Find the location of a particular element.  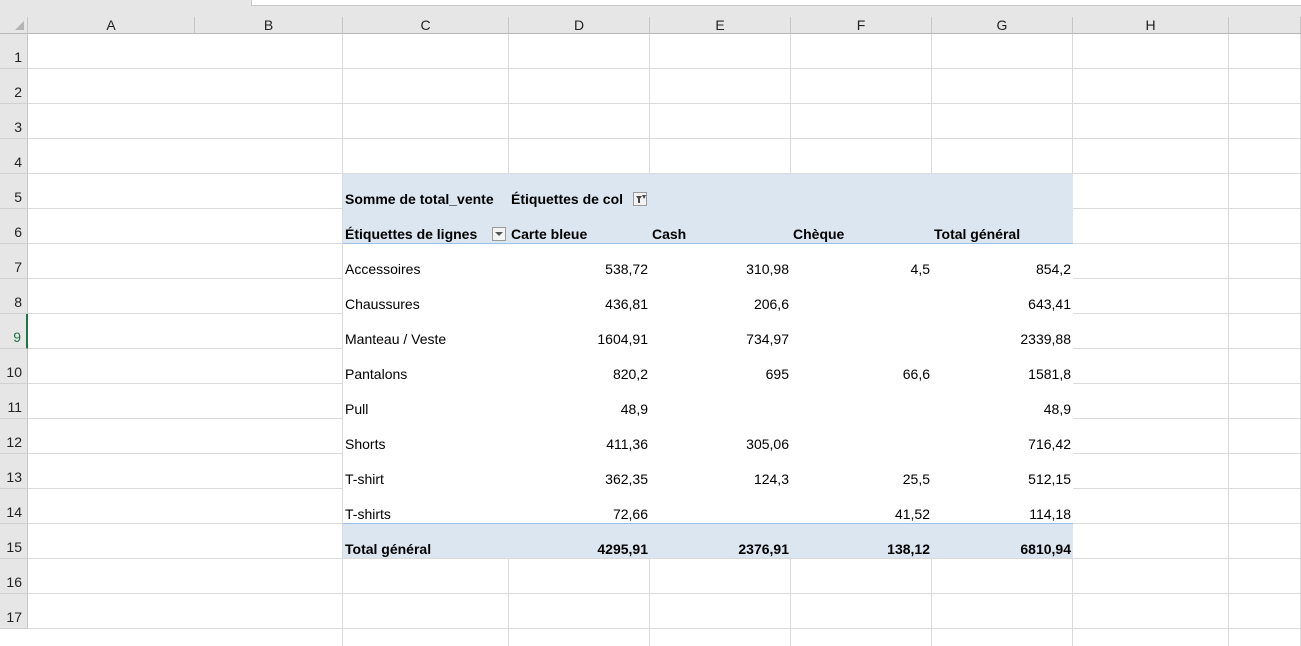

pivot-column-header: Carte bleue is located at coordinates (549, 234).